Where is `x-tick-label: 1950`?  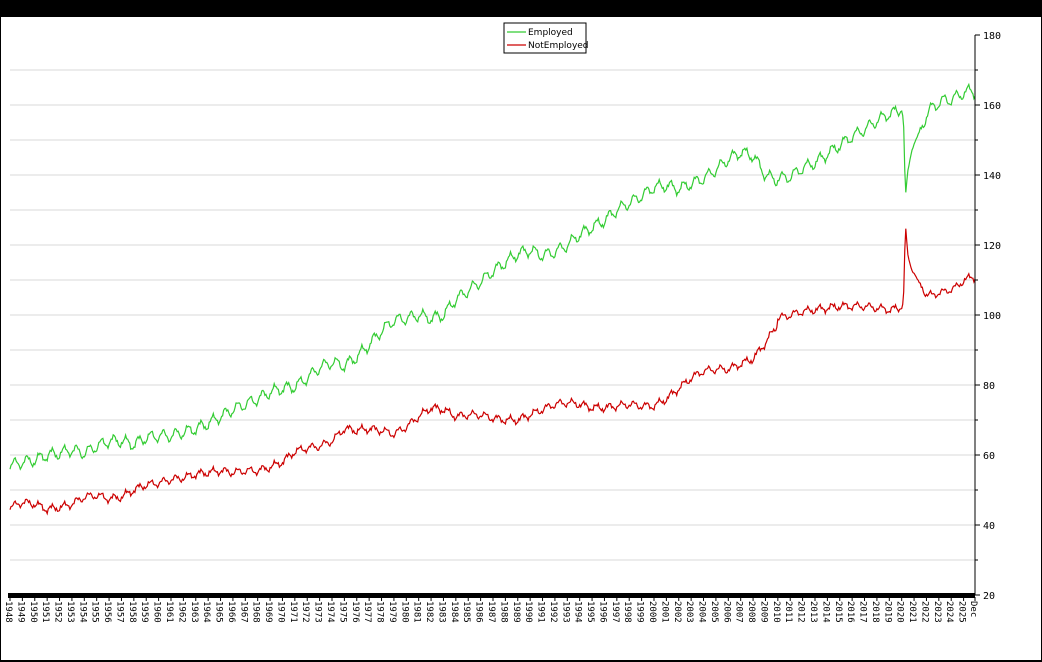
x-tick-label: 1950 is located at coordinates (33, 612).